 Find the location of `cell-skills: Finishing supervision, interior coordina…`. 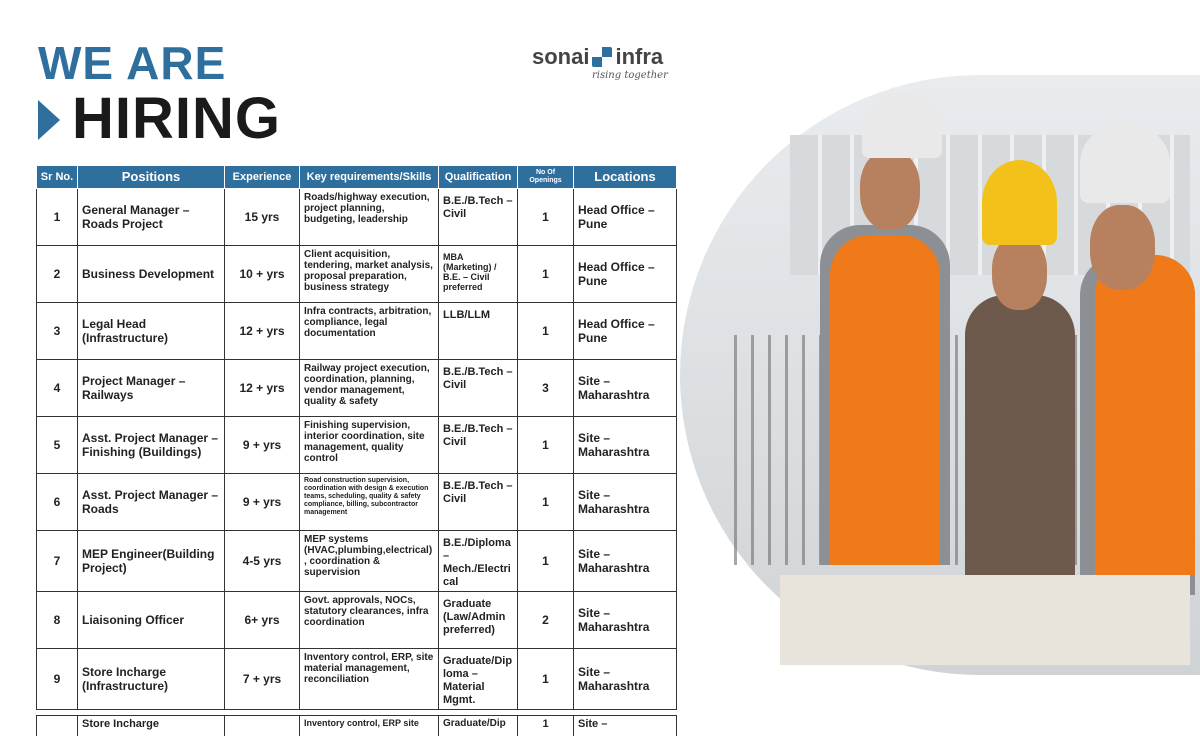

cell-skills: Finishing supervision, interior coordina… is located at coordinates (369, 445).